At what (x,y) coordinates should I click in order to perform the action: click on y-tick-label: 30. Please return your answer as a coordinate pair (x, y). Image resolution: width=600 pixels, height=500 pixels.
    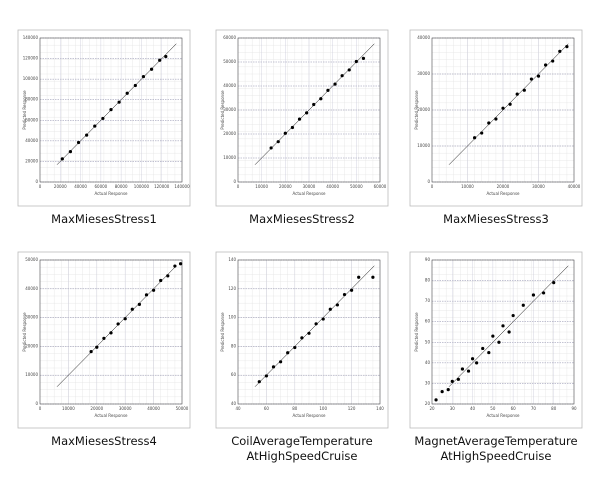
    Looking at the image, I should click on (428, 382).